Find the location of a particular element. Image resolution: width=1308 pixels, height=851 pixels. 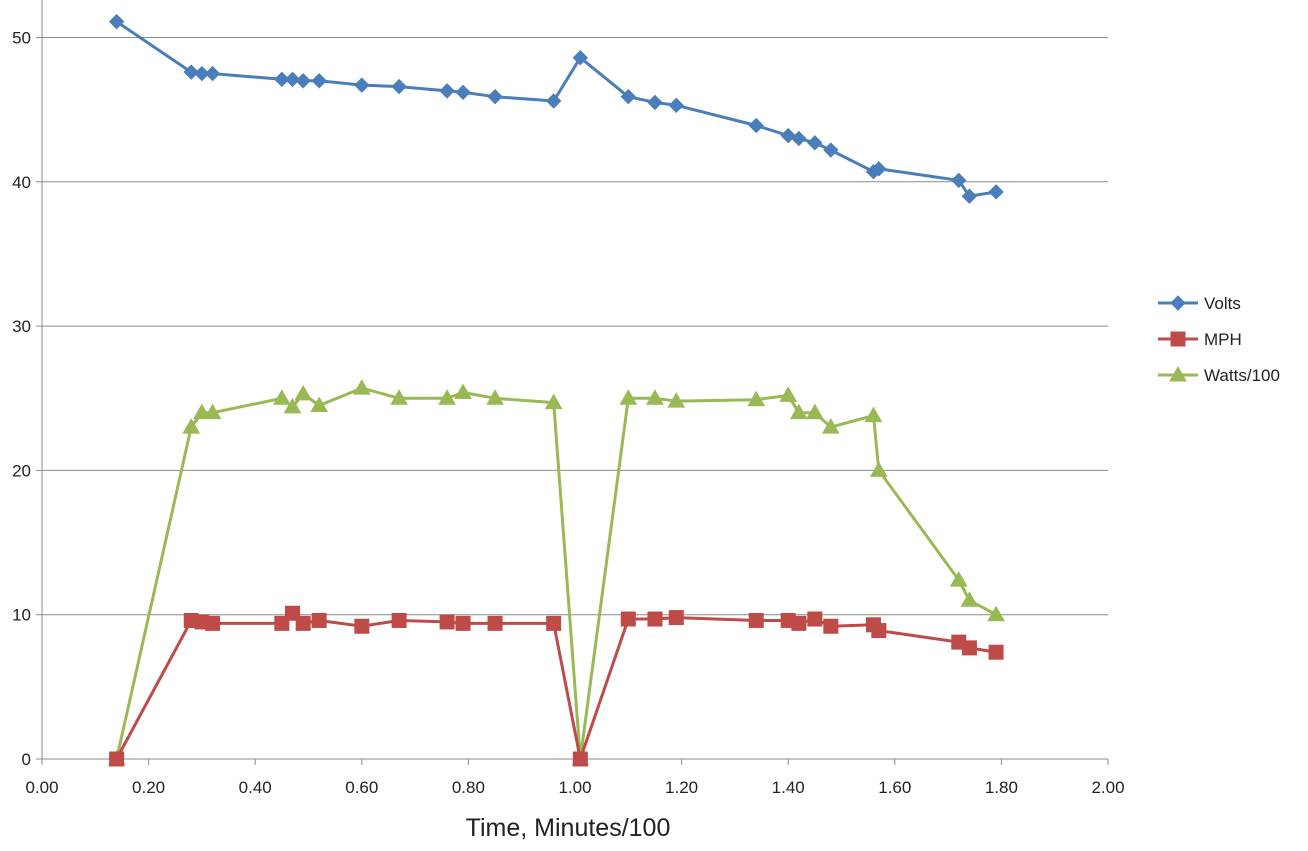

x-tick-label: 1.20 is located at coordinates (681, 787).